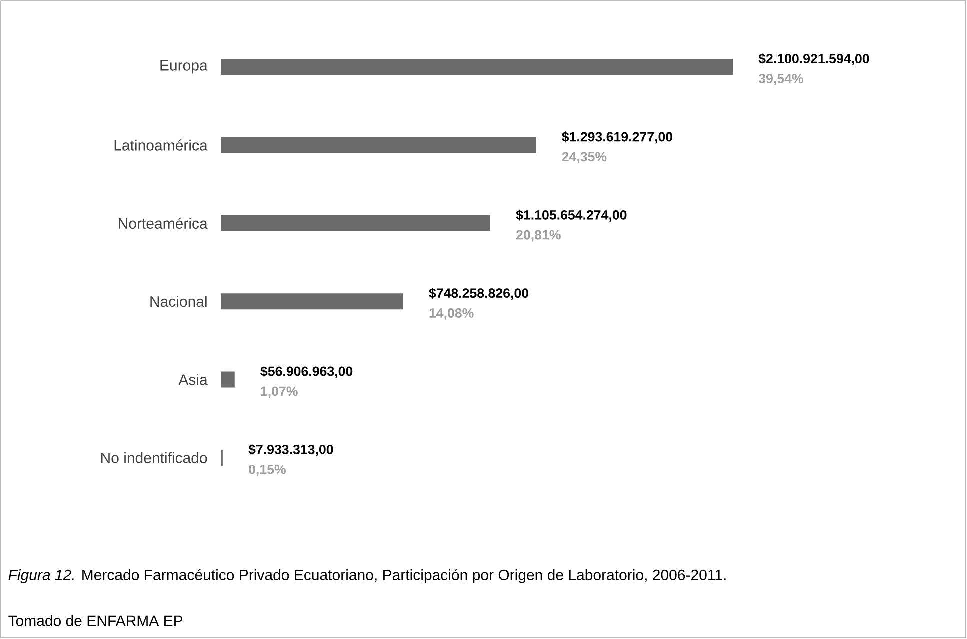 The height and width of the screenshot is (639, 967). I want to click on annotation: 24,35%, so click(584, 158).